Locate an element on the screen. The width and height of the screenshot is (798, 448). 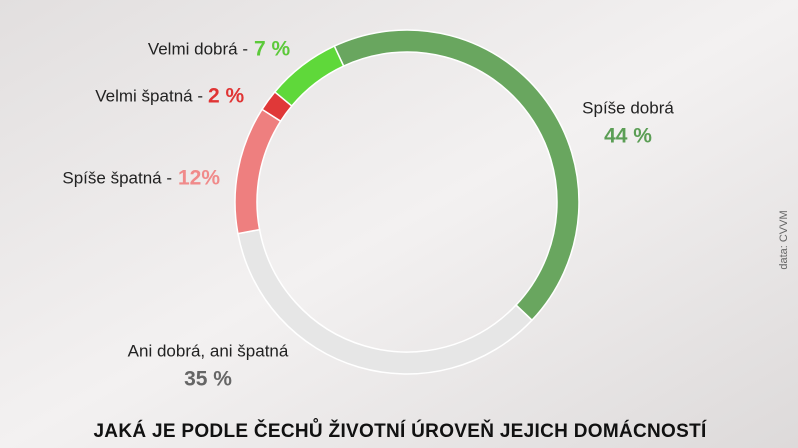
category-label: Velmi dobrá - is located at coordinates (198, 48).